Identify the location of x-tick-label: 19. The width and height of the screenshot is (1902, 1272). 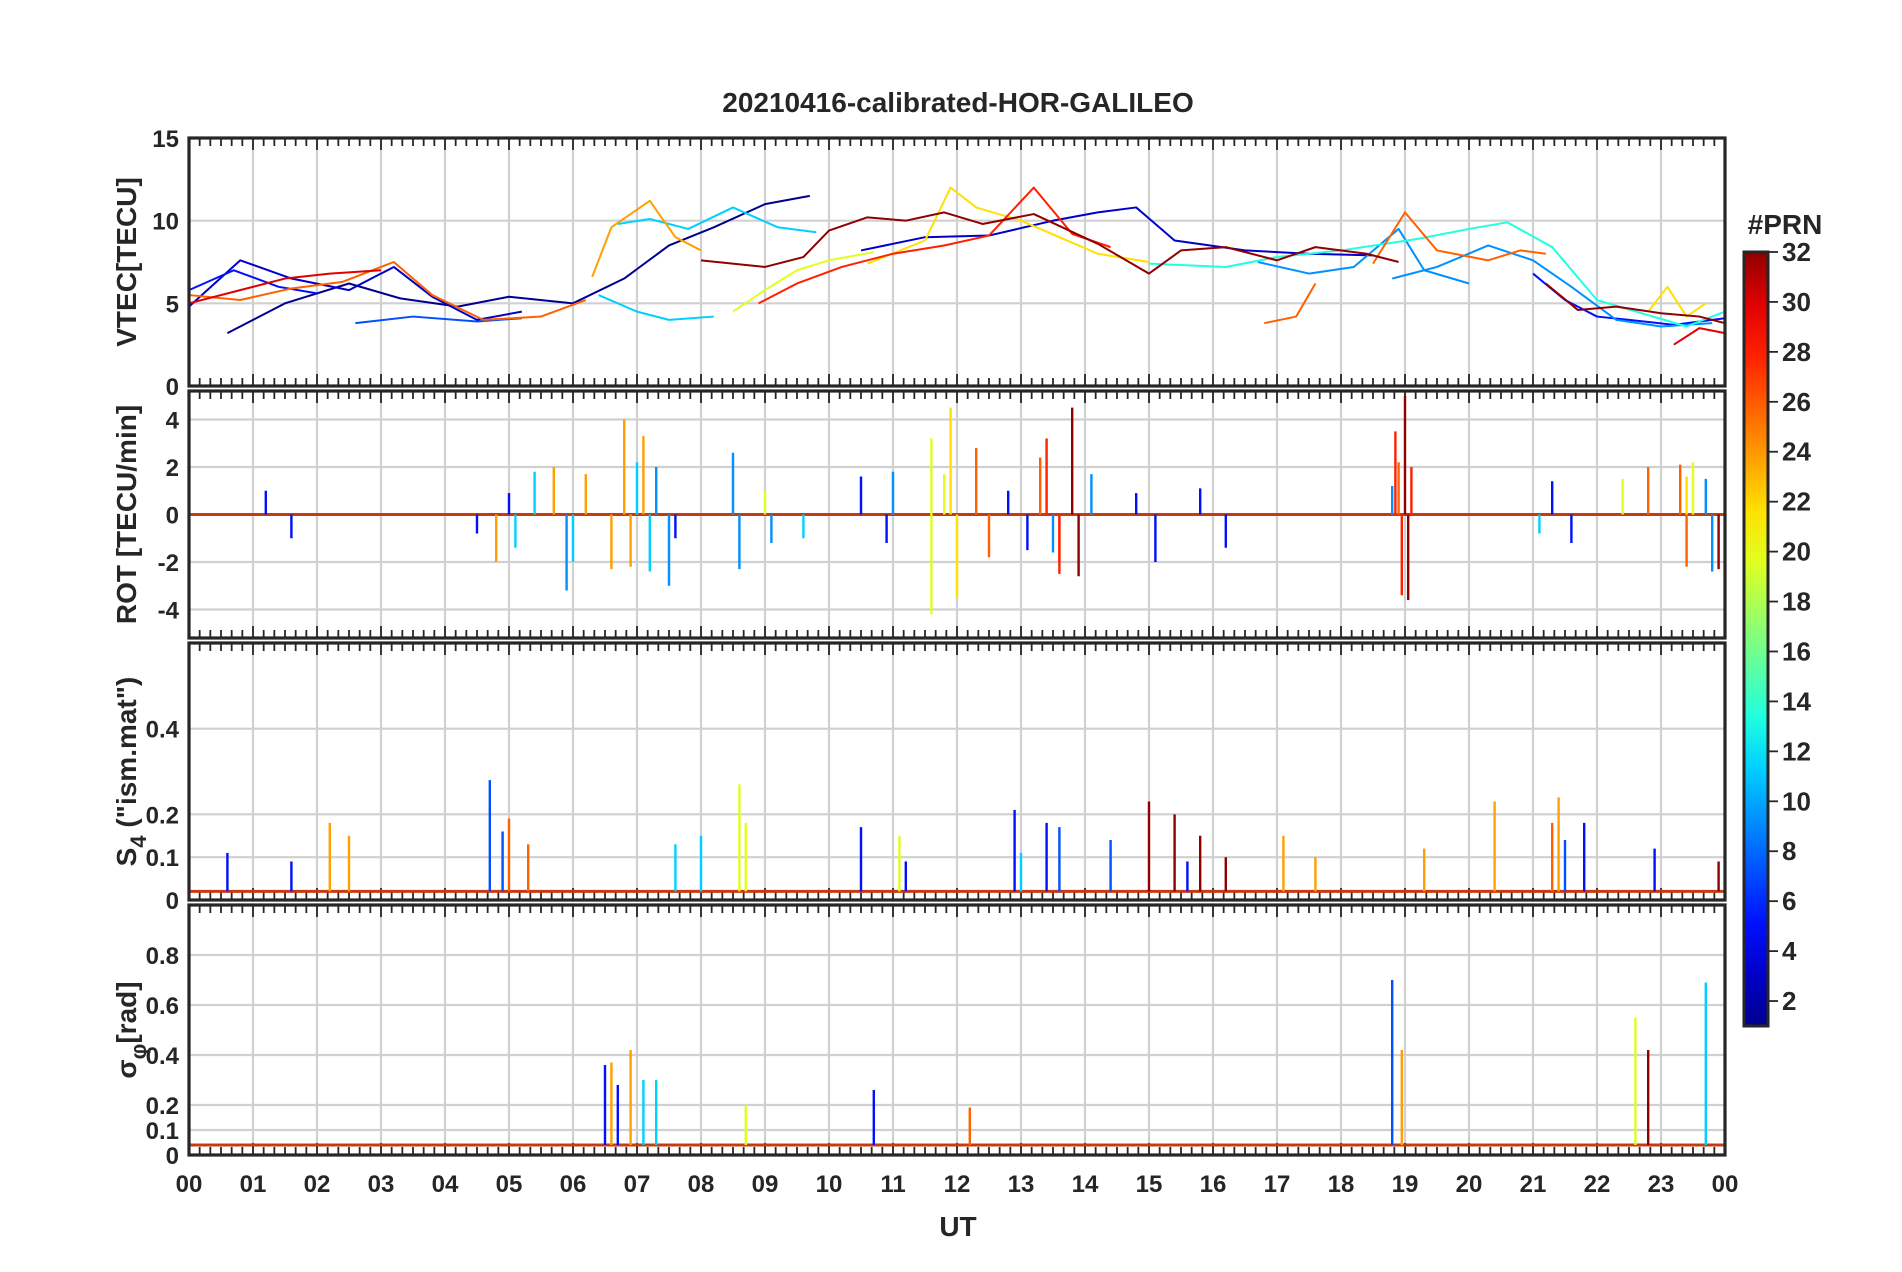
(1405, 1184).